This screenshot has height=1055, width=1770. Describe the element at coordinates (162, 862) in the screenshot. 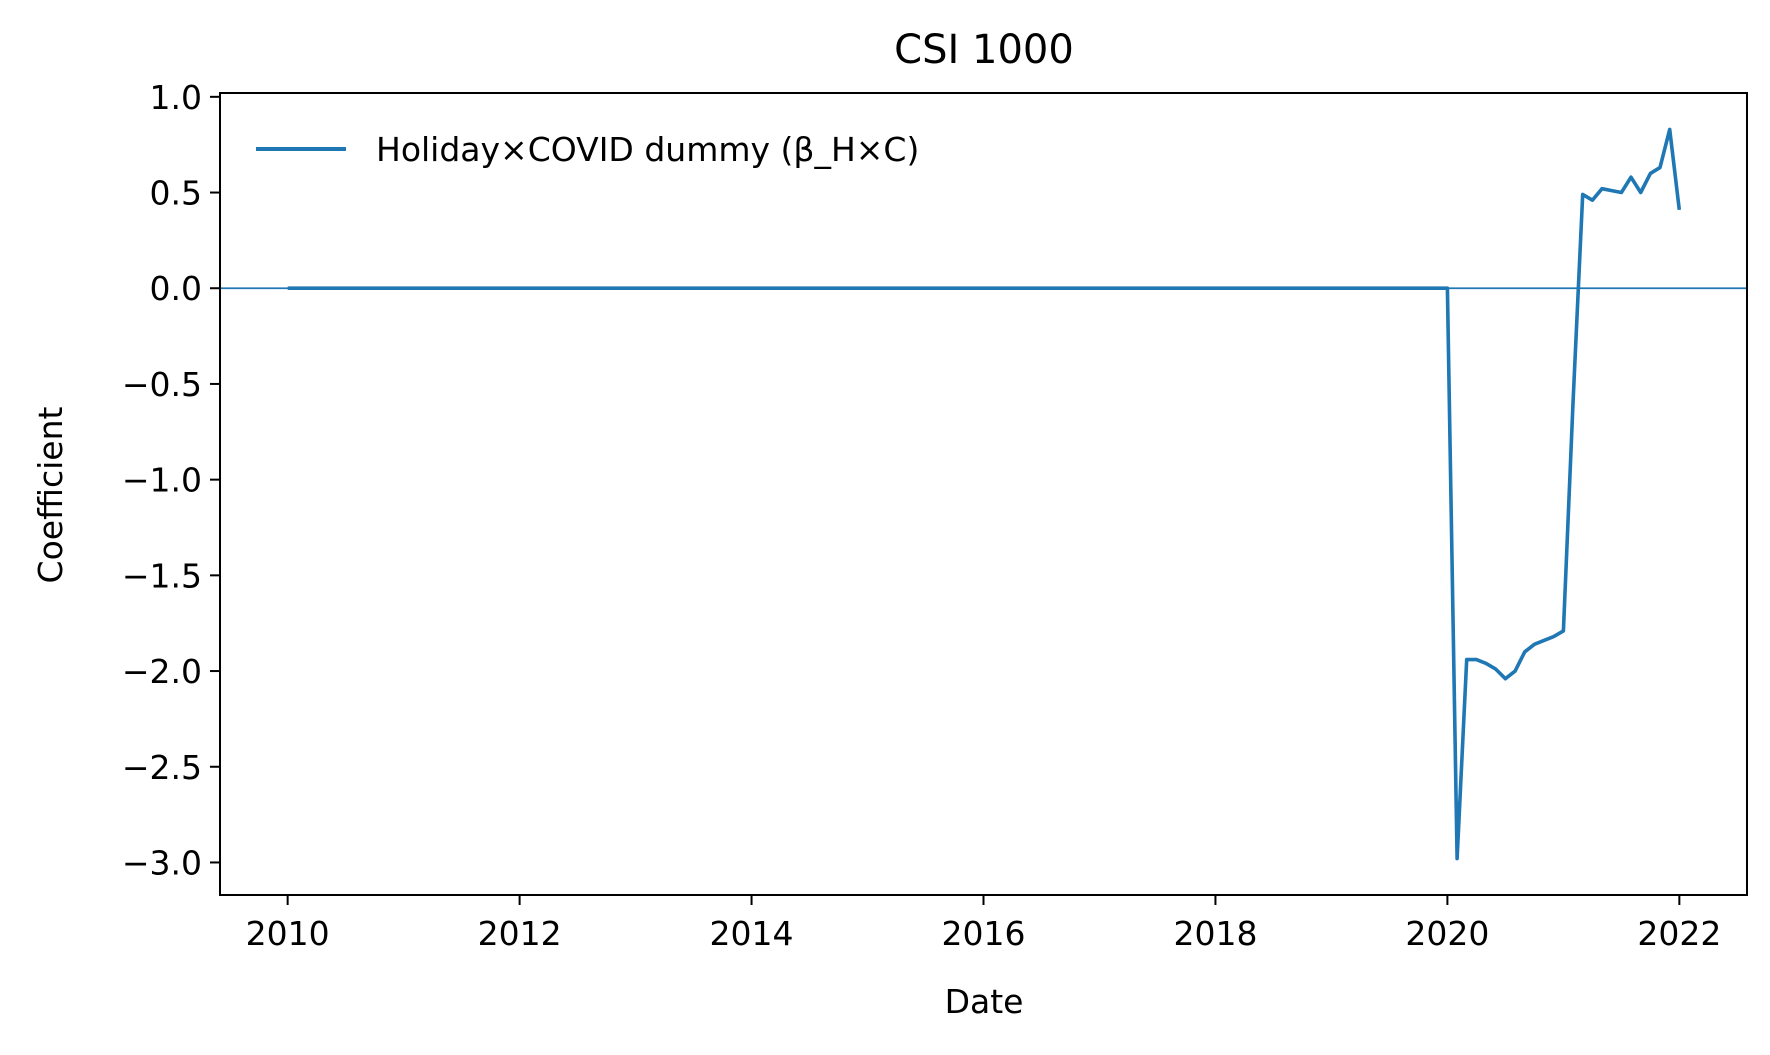

I see `y-tick-label: −3.0` at that location.